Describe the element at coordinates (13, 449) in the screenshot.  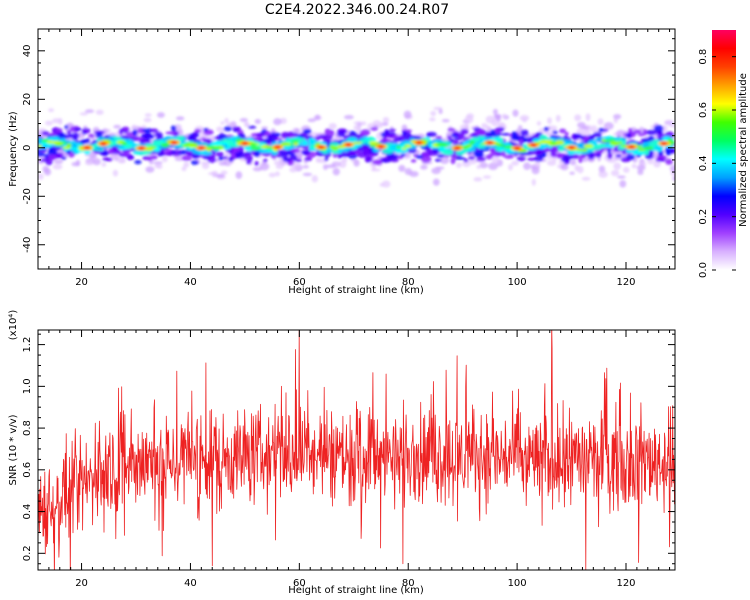
I see `snr-ylabel: SNR (10 * v/v)` at that location.